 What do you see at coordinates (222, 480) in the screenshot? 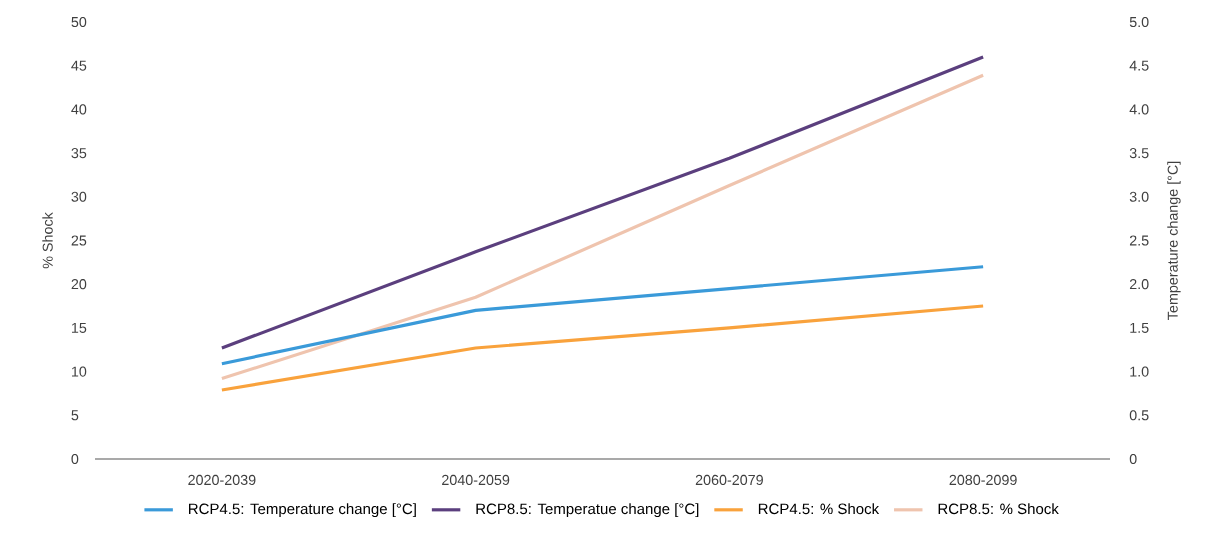
I see `x-tick-label: 2020-2039` at bounding box center [222, 480].